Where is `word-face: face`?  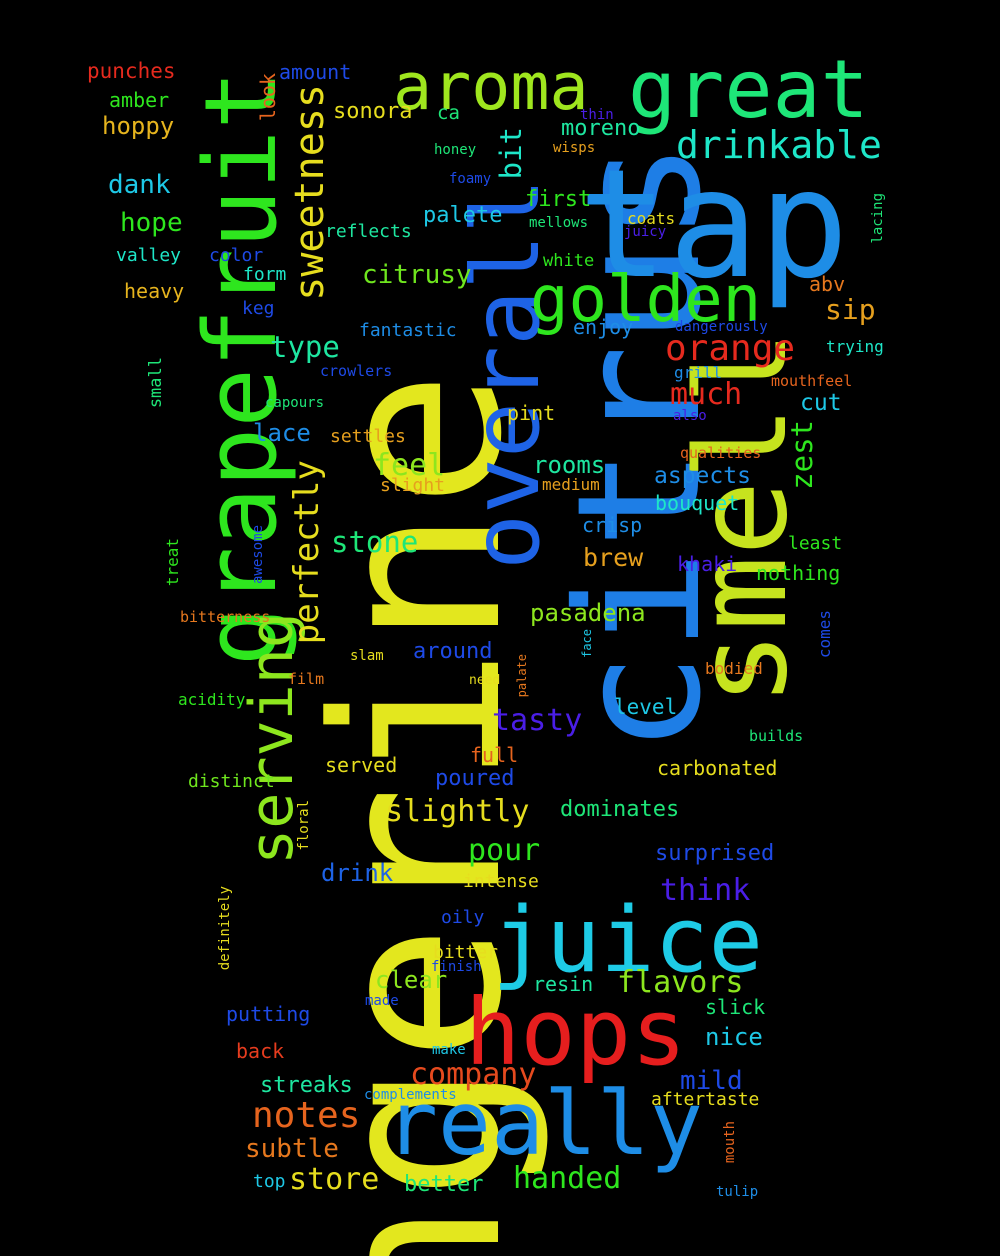
word-face: face is located at coordinates (587, 643).